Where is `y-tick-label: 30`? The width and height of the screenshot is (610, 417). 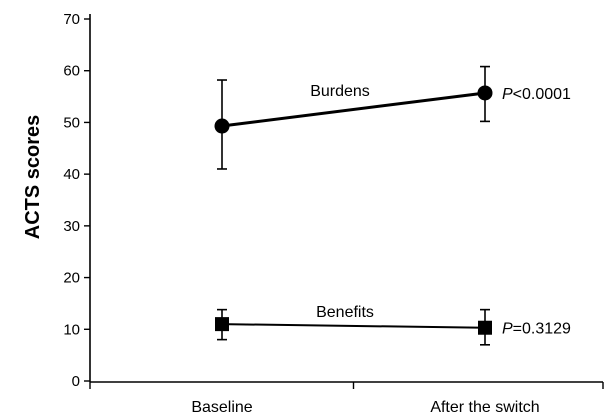
y-tick-label: 30 is located at coordinates (71, 226).